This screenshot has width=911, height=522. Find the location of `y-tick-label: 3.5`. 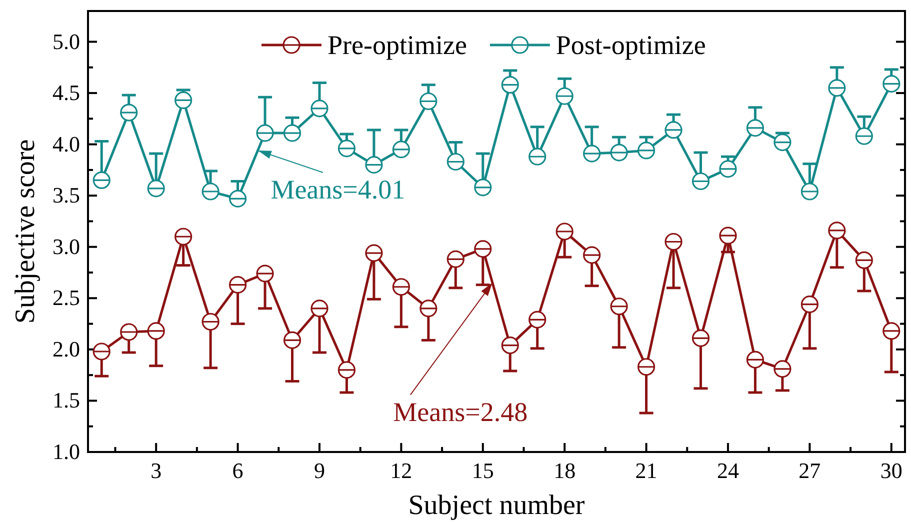

y-tick-label: 3.5 is located at coordinates (66, 195).